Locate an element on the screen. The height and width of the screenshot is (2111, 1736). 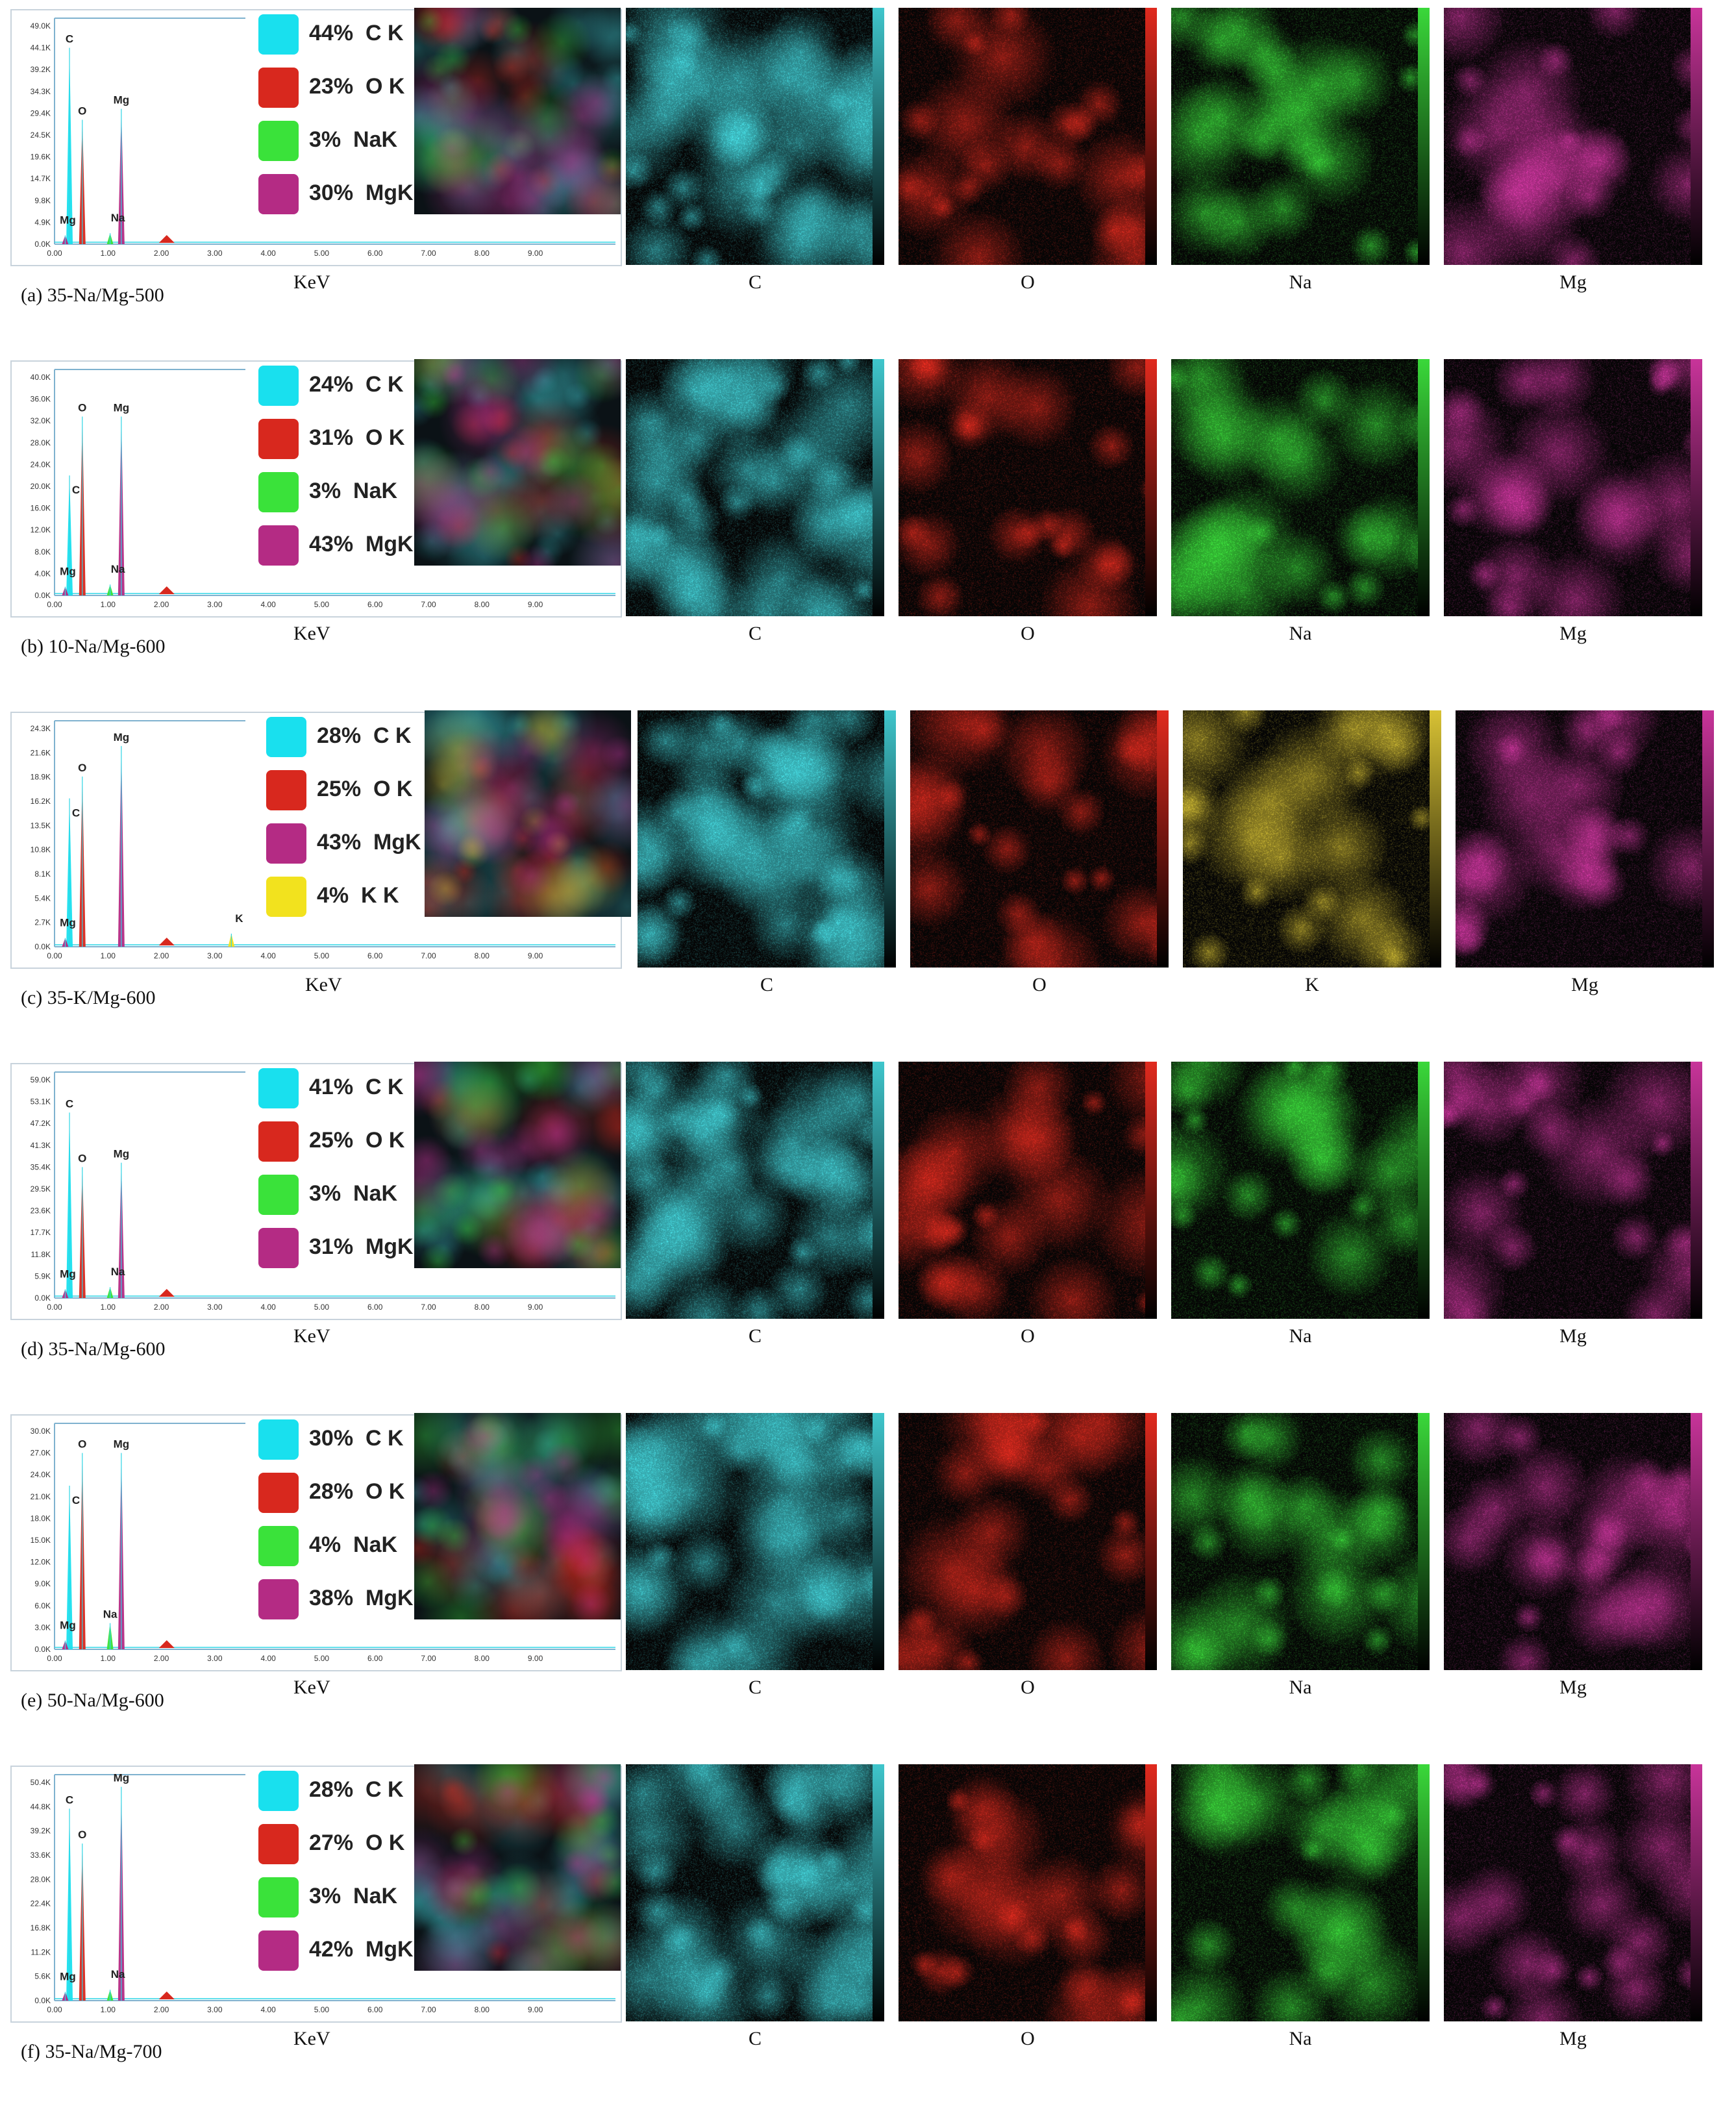
legend-item: 31% MgK is located at coordinates (353, 1248).